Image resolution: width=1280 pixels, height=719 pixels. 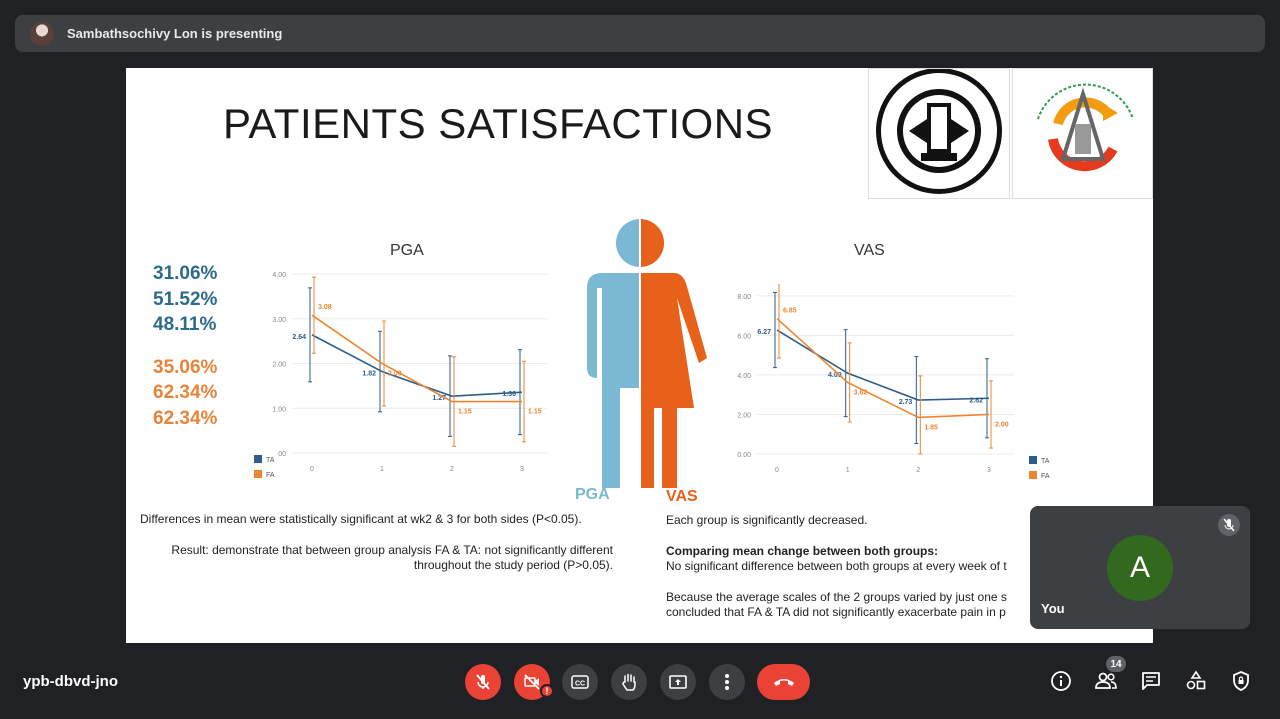 What do you see at coordinates (939, 133) in the screenshot?
I see `thammasat-logo` at bounding box center [939, 133].